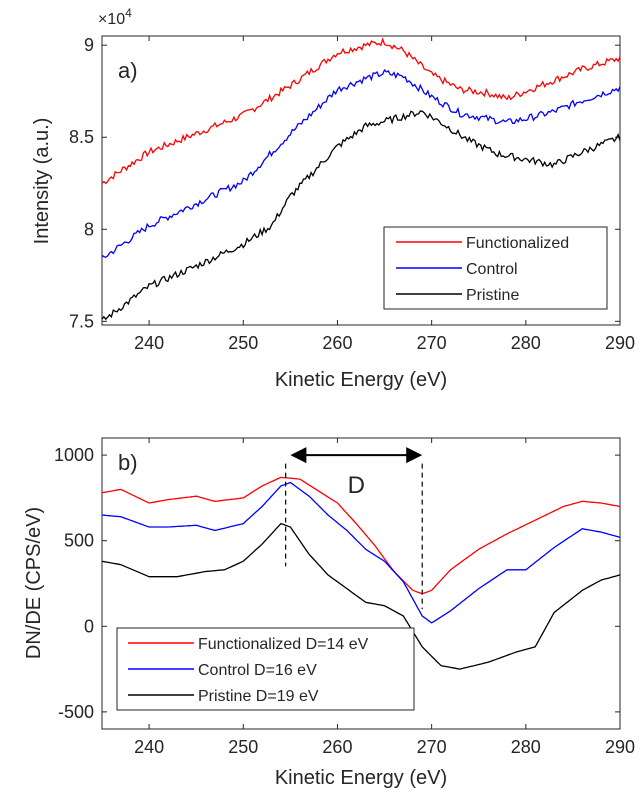  What do you see at coordinates (298, 455) in the screenshot?
I see `panel-b-arrow-head-left` at bounding box center [298, 455].